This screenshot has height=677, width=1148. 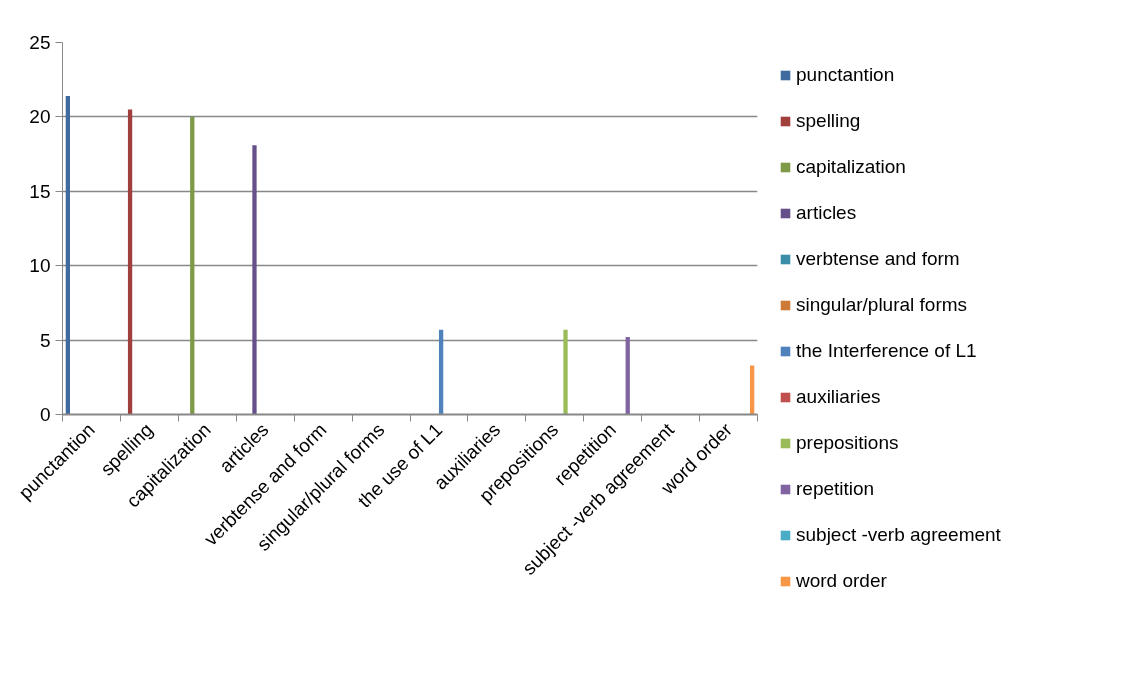 What do you see at coordinates (826, 213) in the screenshot?
I see `legend-label: articles` at bounding box center [826, 213].